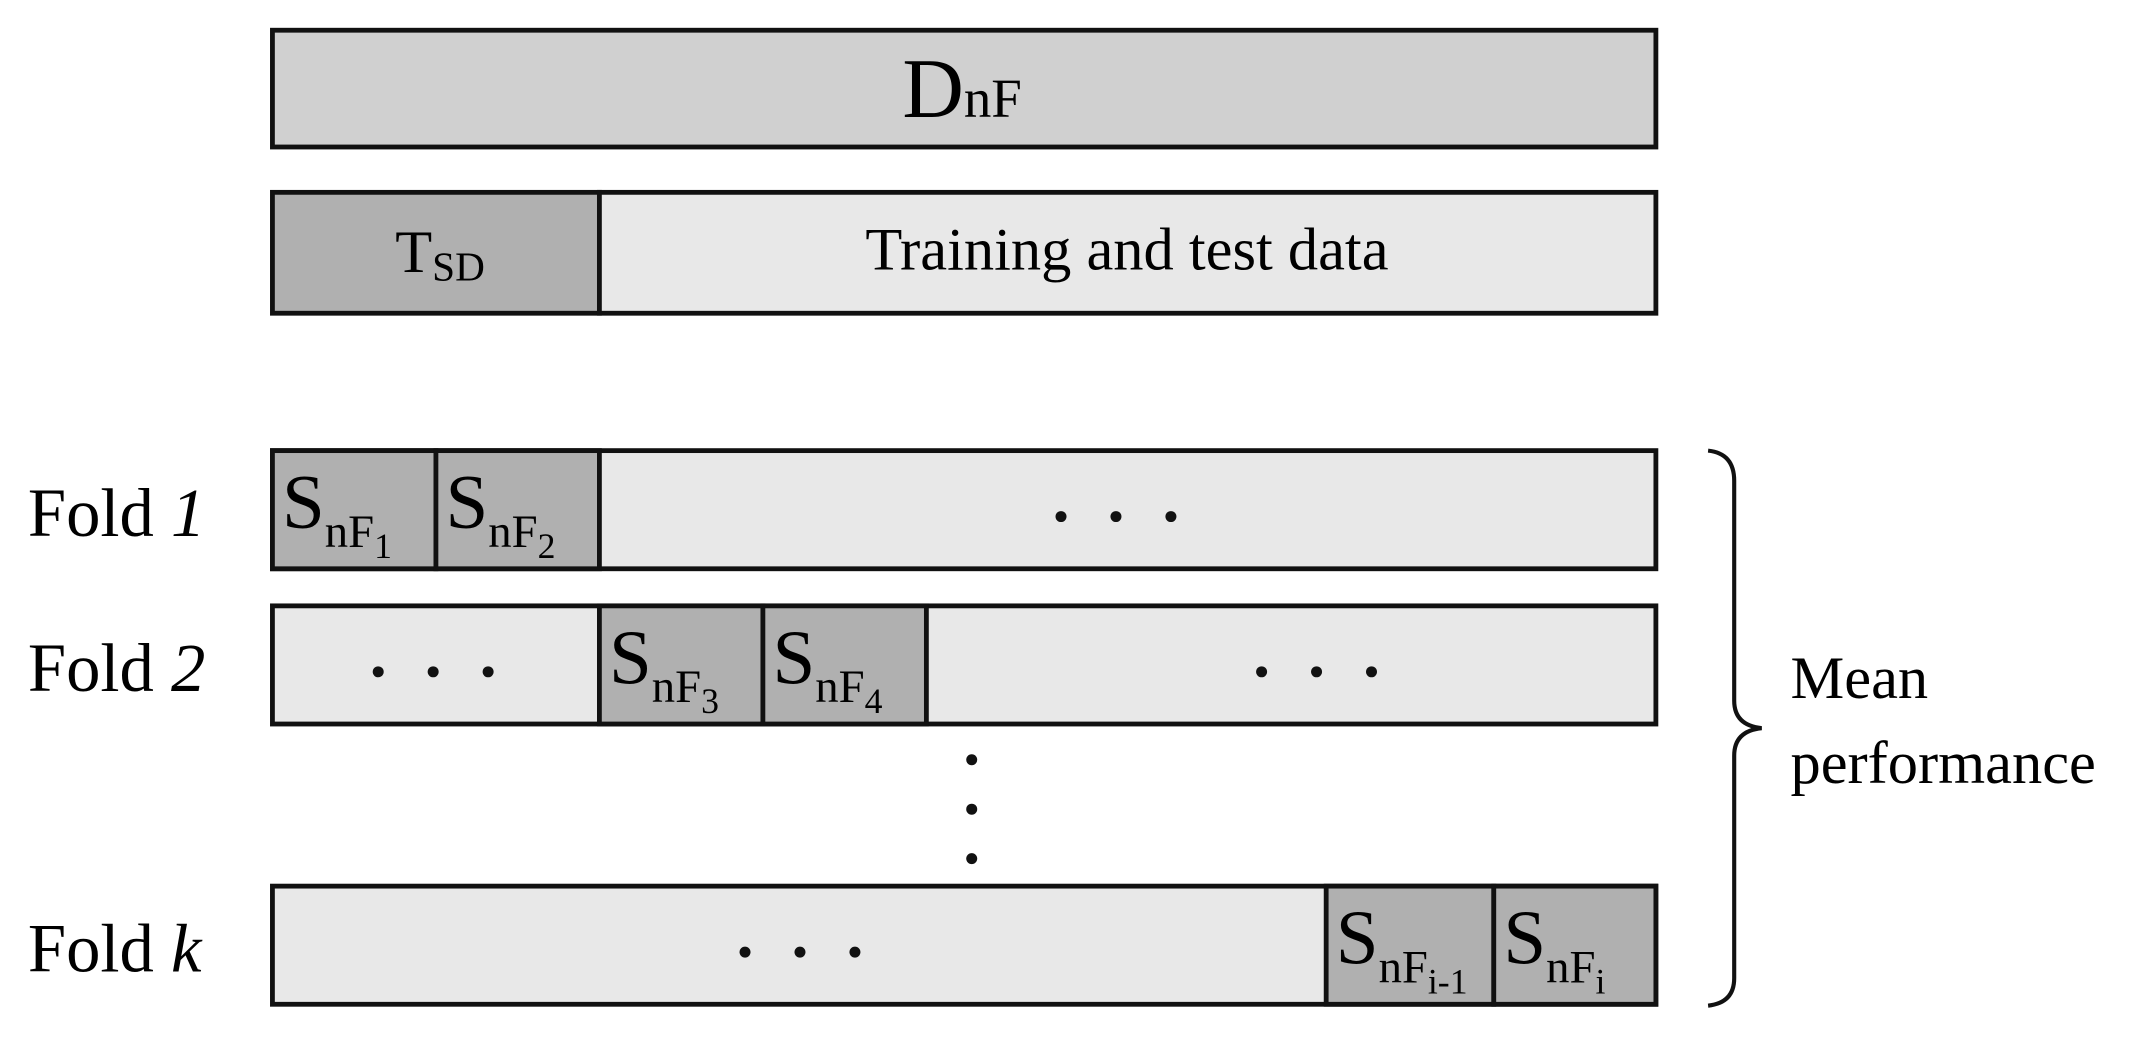 The height and width of the screenshot is (1040, 2155). I want to click on subset-label: SnF4, so click(828, 667).